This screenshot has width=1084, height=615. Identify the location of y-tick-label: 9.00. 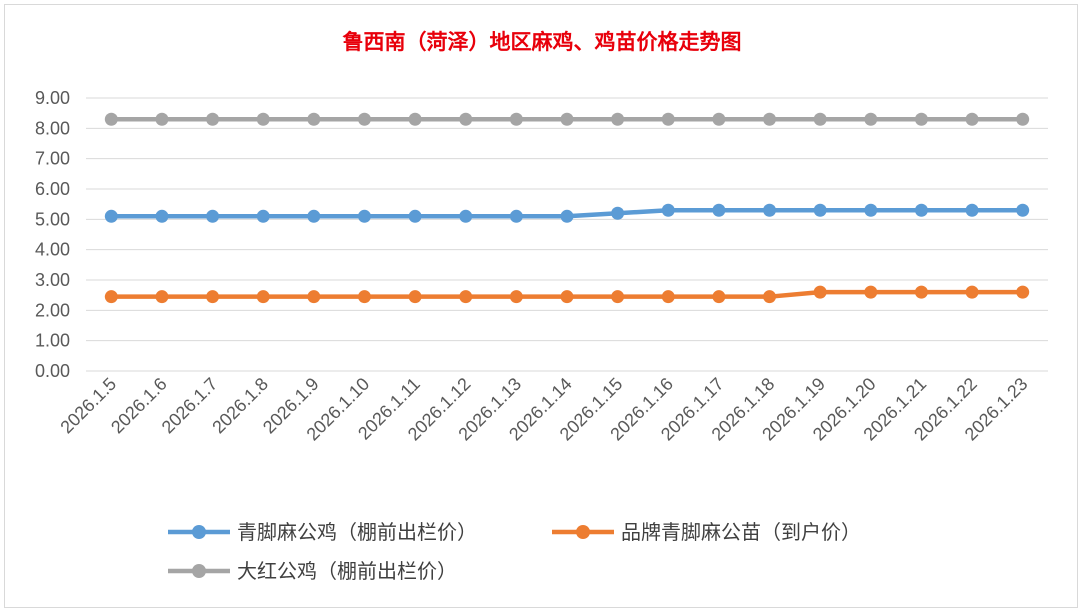
(52, 98).